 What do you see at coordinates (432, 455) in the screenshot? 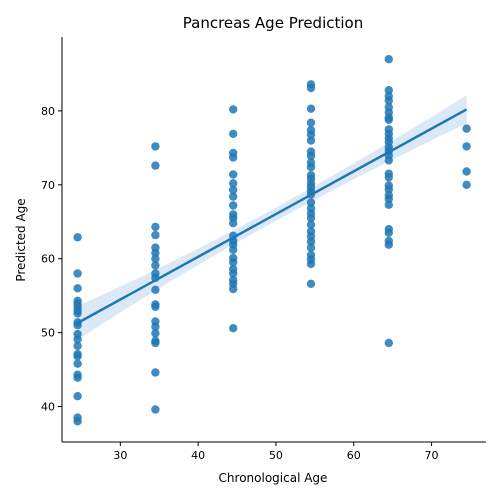
I see `x-tick-label: 70` at bounding box center [432, 455].